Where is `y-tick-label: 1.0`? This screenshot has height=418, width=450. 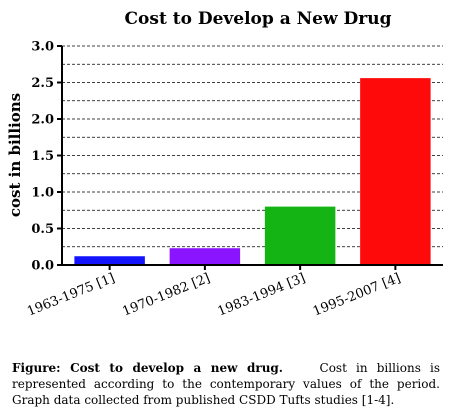
y-tick-label: 1.0 is located at coordinates (42, 193).